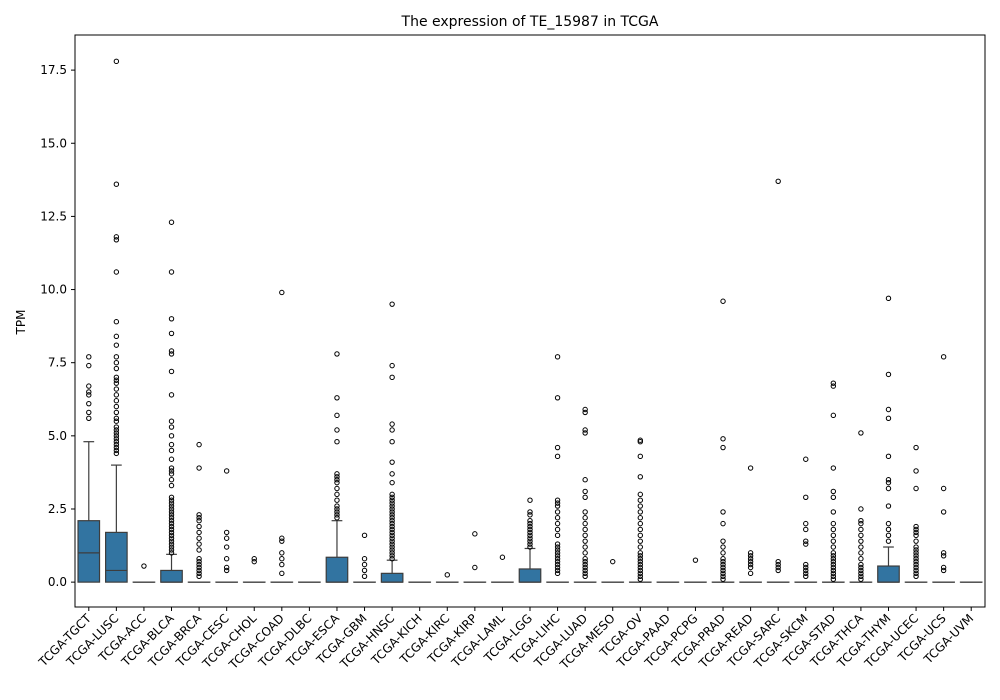 This screenshot has width=1000, height=700. What do you see at coordinates (227, 525) in the screenshot?
I see `box-group-tcga-cesc` at bounding box center [227, 525].